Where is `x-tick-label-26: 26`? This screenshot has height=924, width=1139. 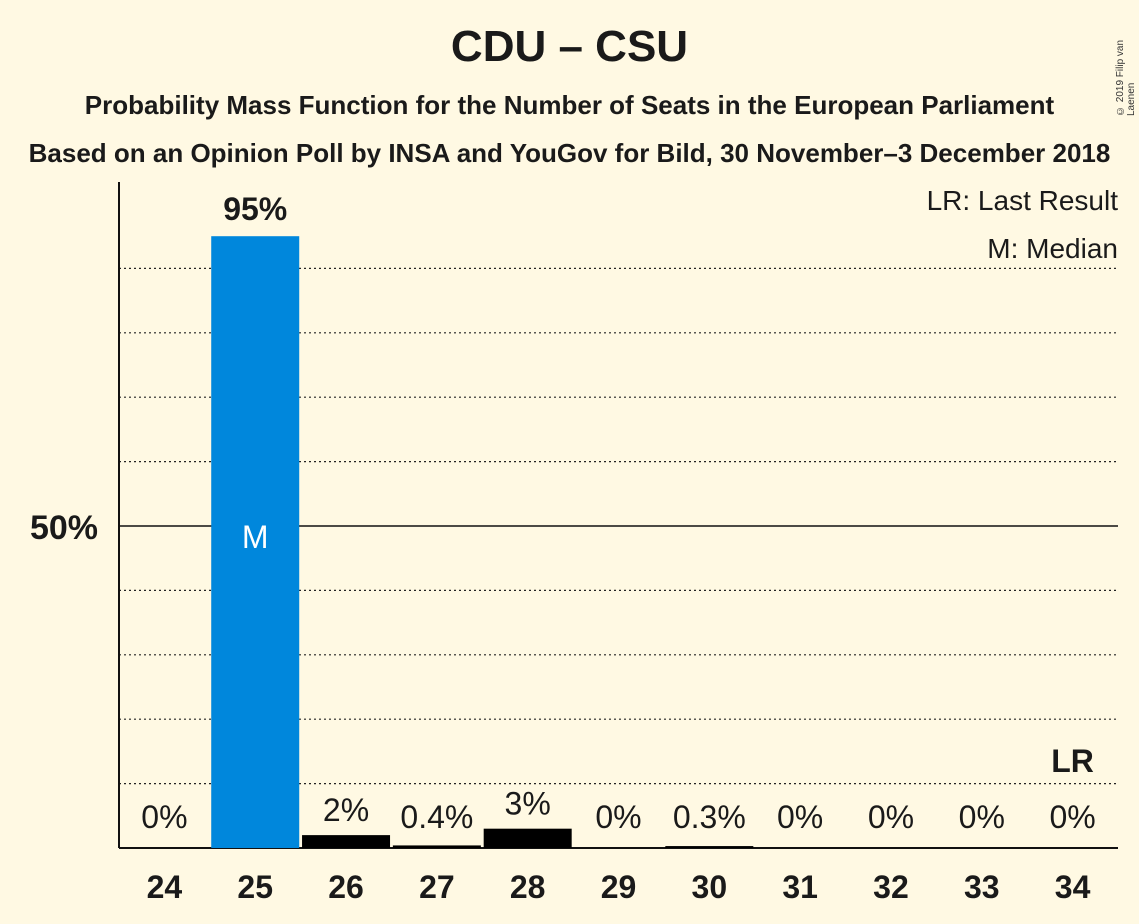
x-tick-label-26: 26 is located at coordinates (346, 887).